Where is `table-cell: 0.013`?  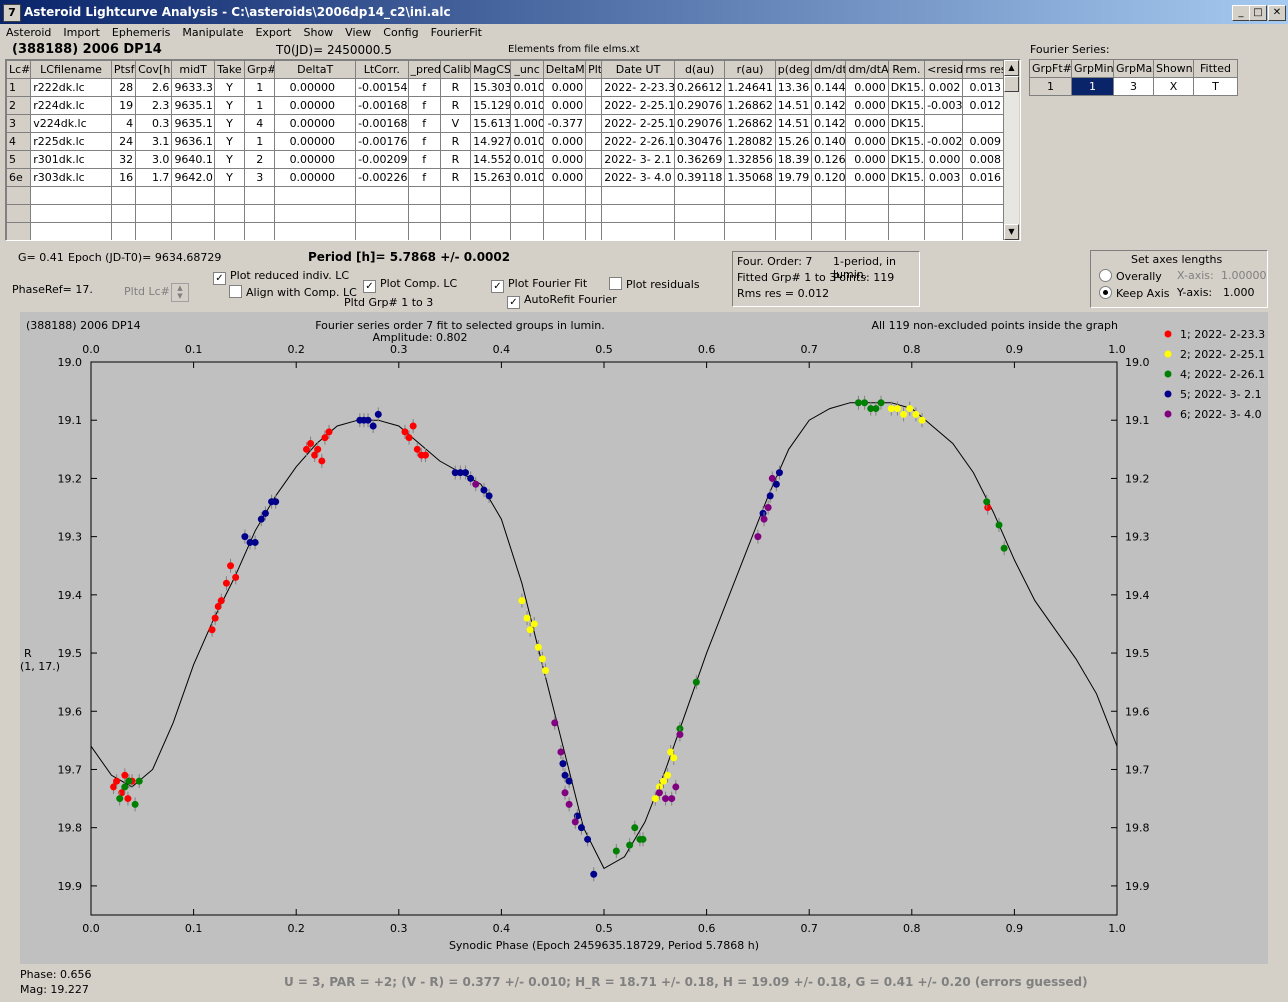 table-cell: 0.013 is located at coordinates (983, 87).